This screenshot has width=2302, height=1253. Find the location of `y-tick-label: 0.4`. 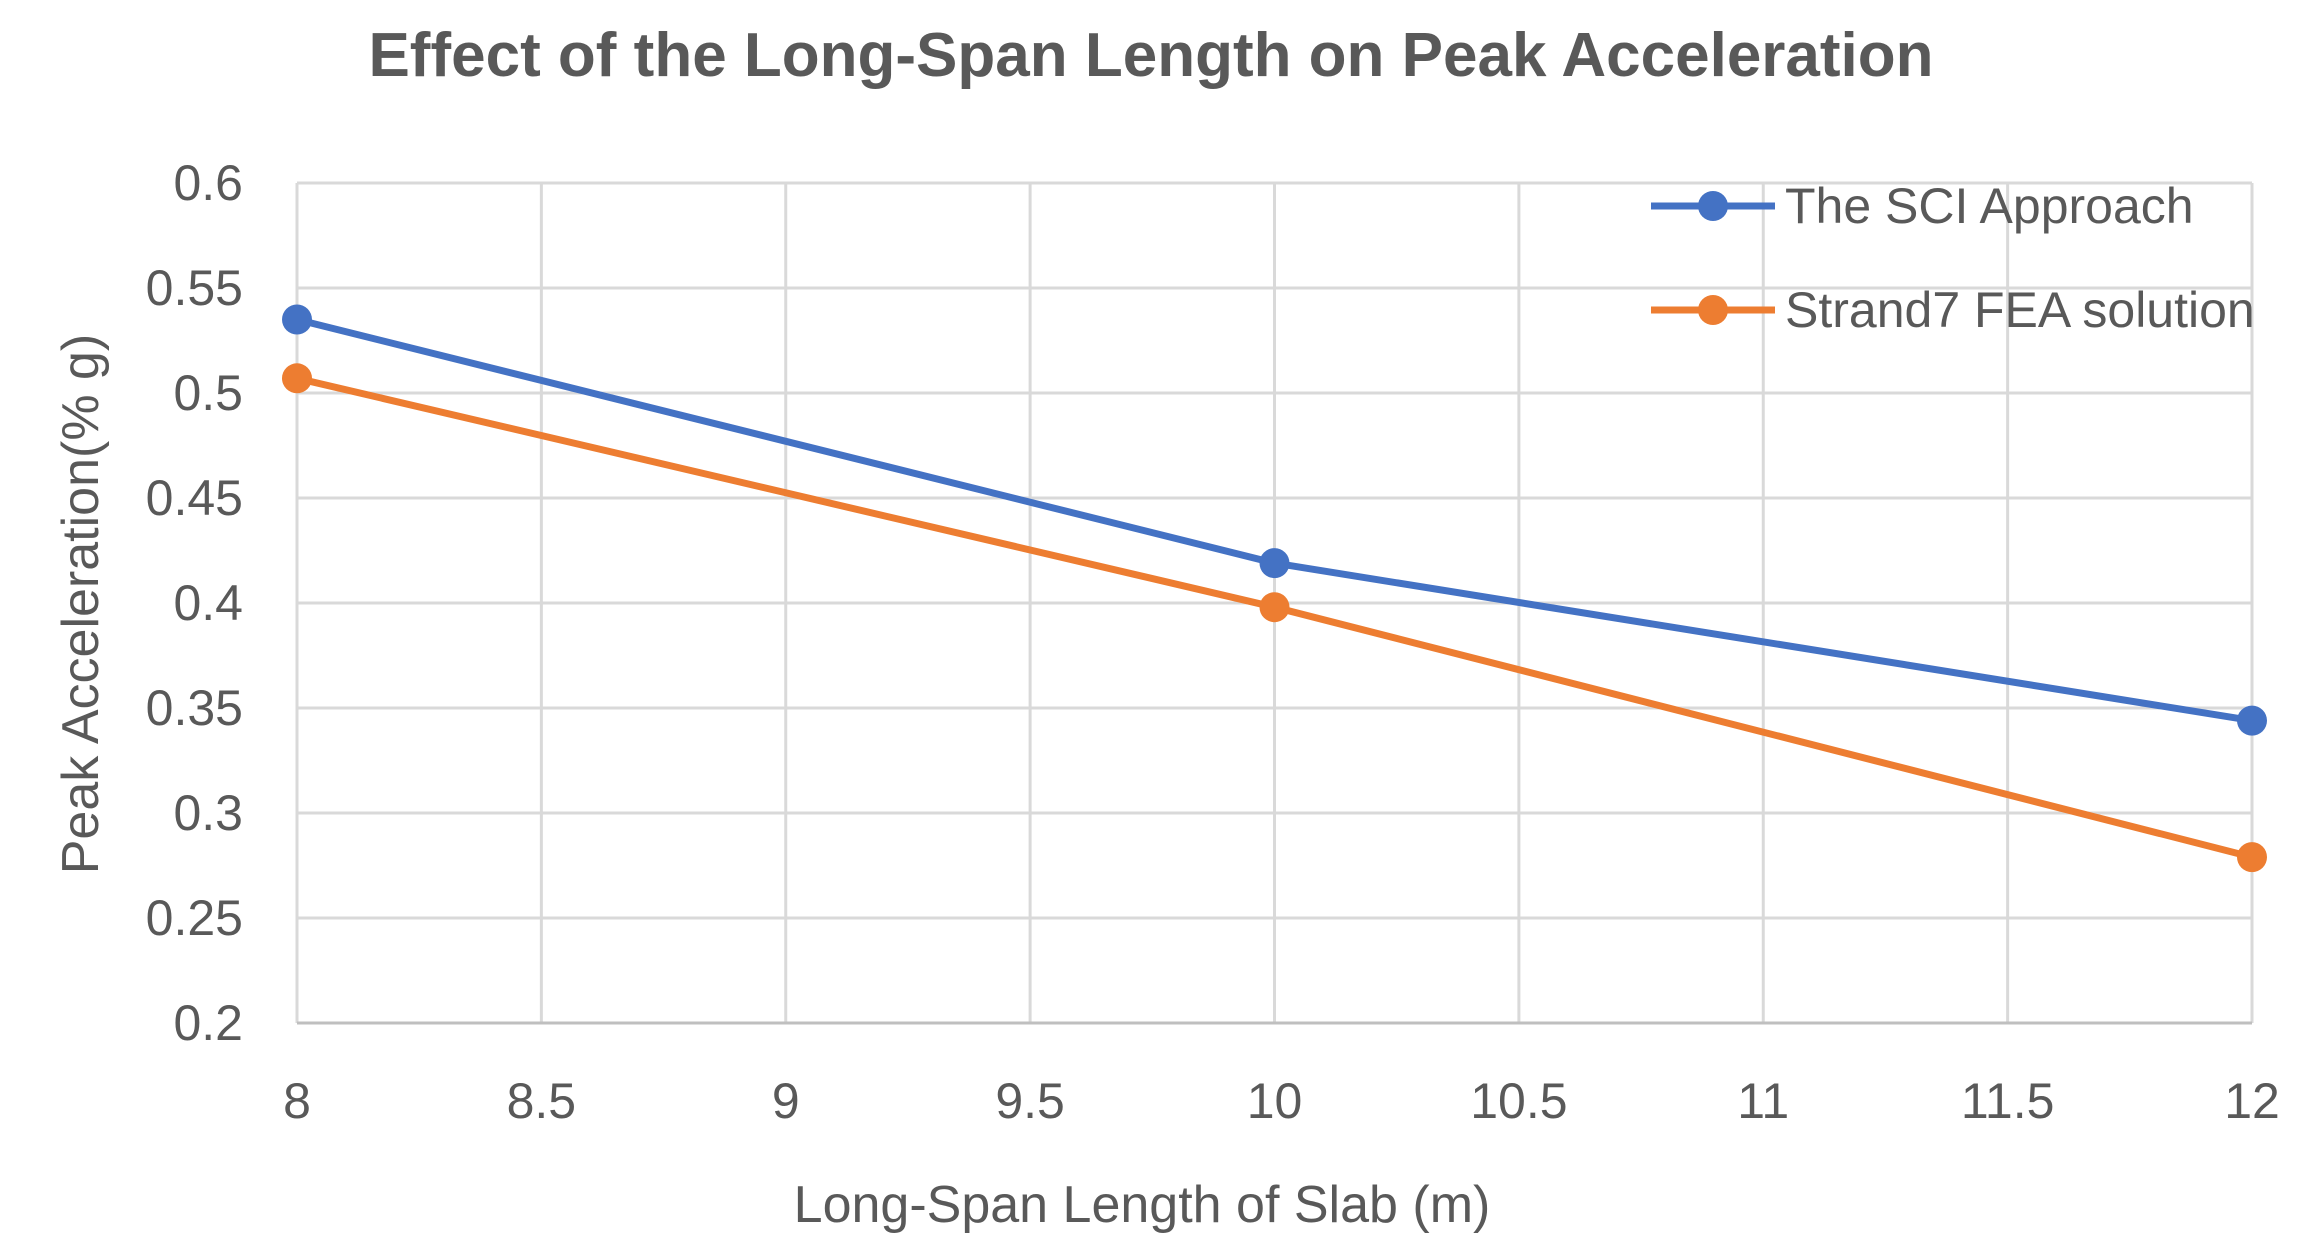

y-tick-label: 0.4 is located at coordinates (208, 603).